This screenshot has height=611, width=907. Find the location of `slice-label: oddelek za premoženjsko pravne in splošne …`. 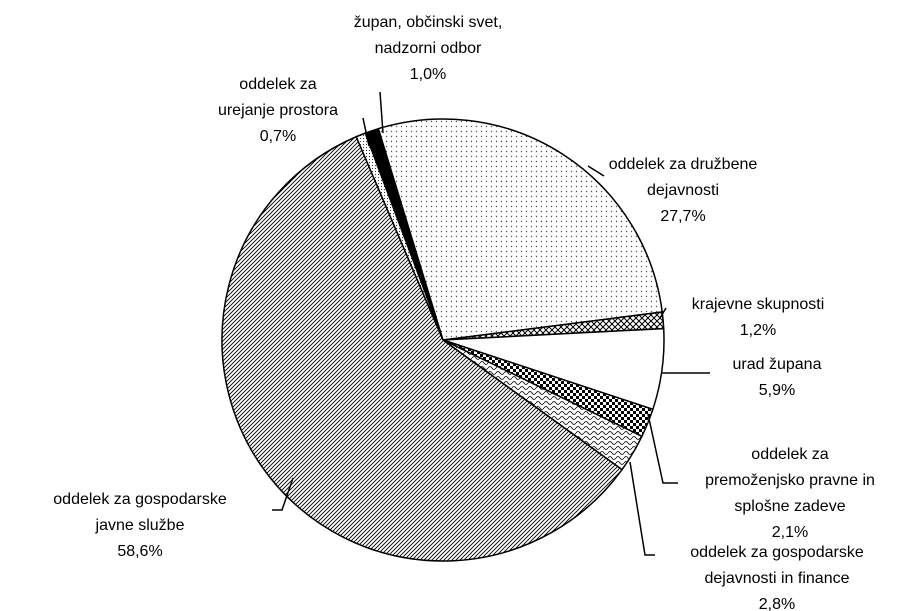

slice-label: oddelek za premoženjsko pravne in splošne … is located at coordinates (790, 493).